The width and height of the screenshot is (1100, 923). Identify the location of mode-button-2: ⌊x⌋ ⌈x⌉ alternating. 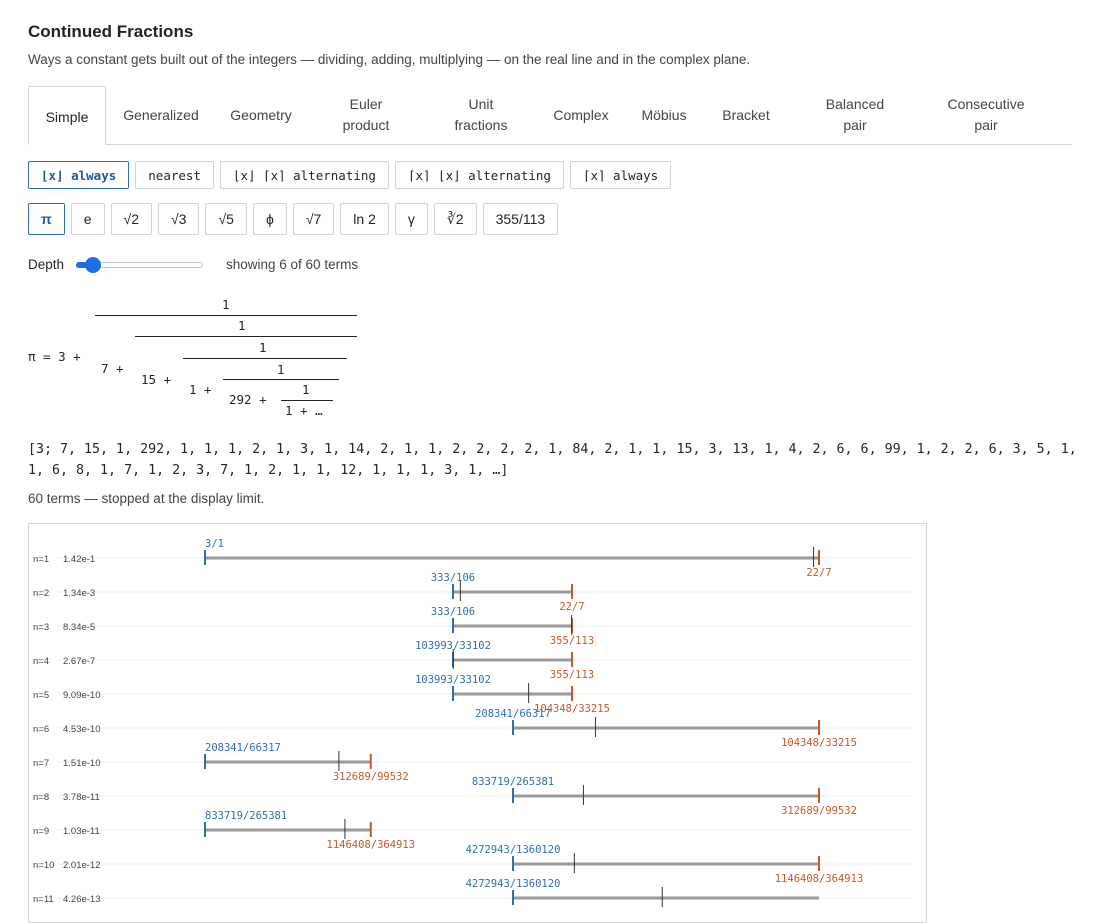
(304, 175).